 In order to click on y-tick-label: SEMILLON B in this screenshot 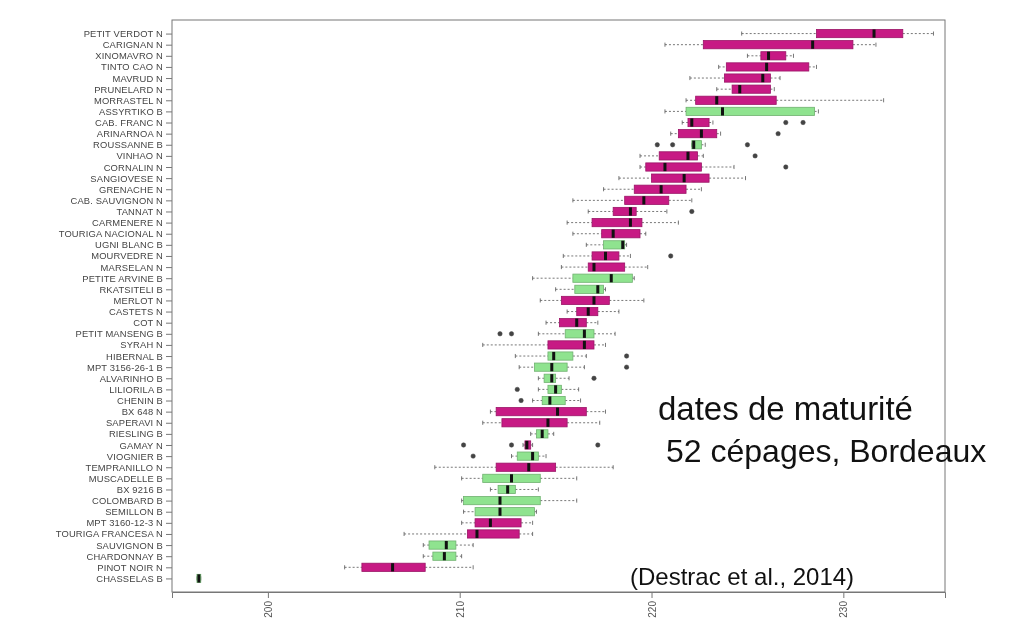, I will do `click(134, 512)`.